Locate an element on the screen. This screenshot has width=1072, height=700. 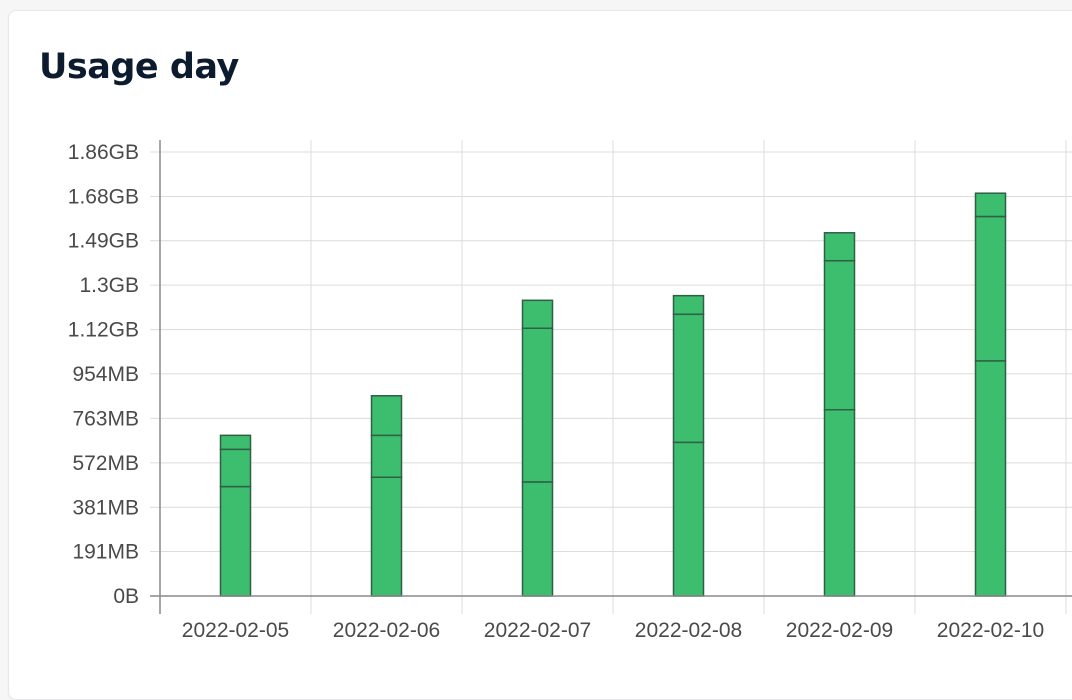
y-tick-label: 1.68GB is located at coordinates (103, 196).